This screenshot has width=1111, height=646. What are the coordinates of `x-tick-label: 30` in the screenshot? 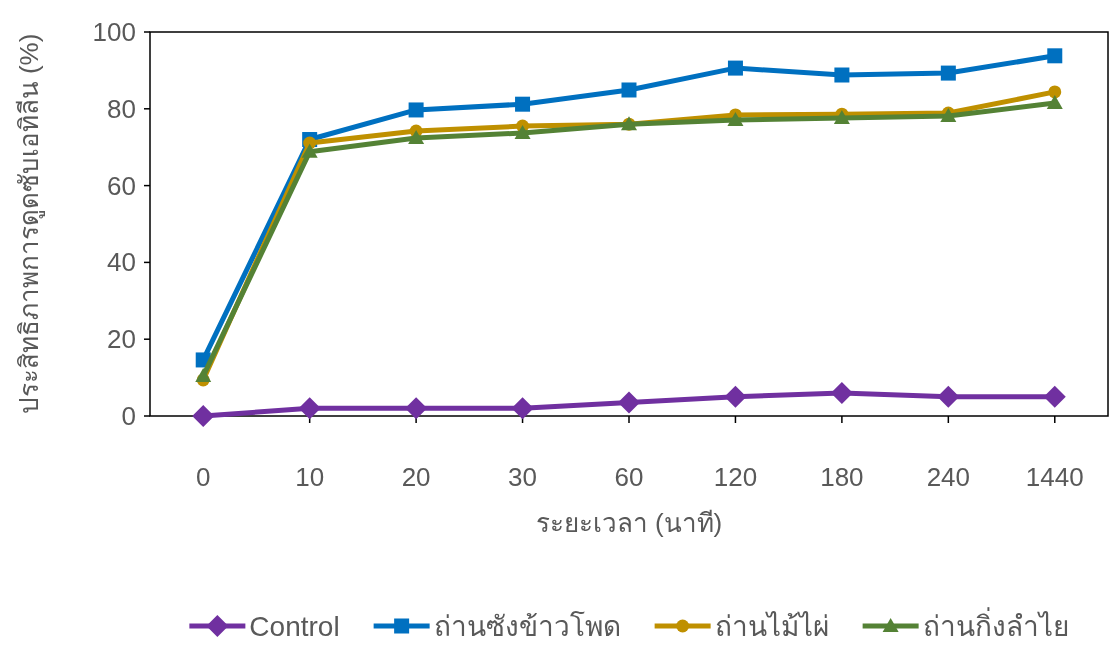 It's located at (523, 477).